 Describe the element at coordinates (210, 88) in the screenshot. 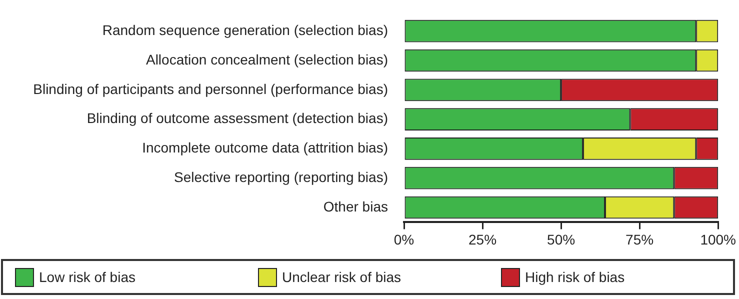

I see `y-tick-label: Blinding of participants and personnel (performance bias)` at that location.